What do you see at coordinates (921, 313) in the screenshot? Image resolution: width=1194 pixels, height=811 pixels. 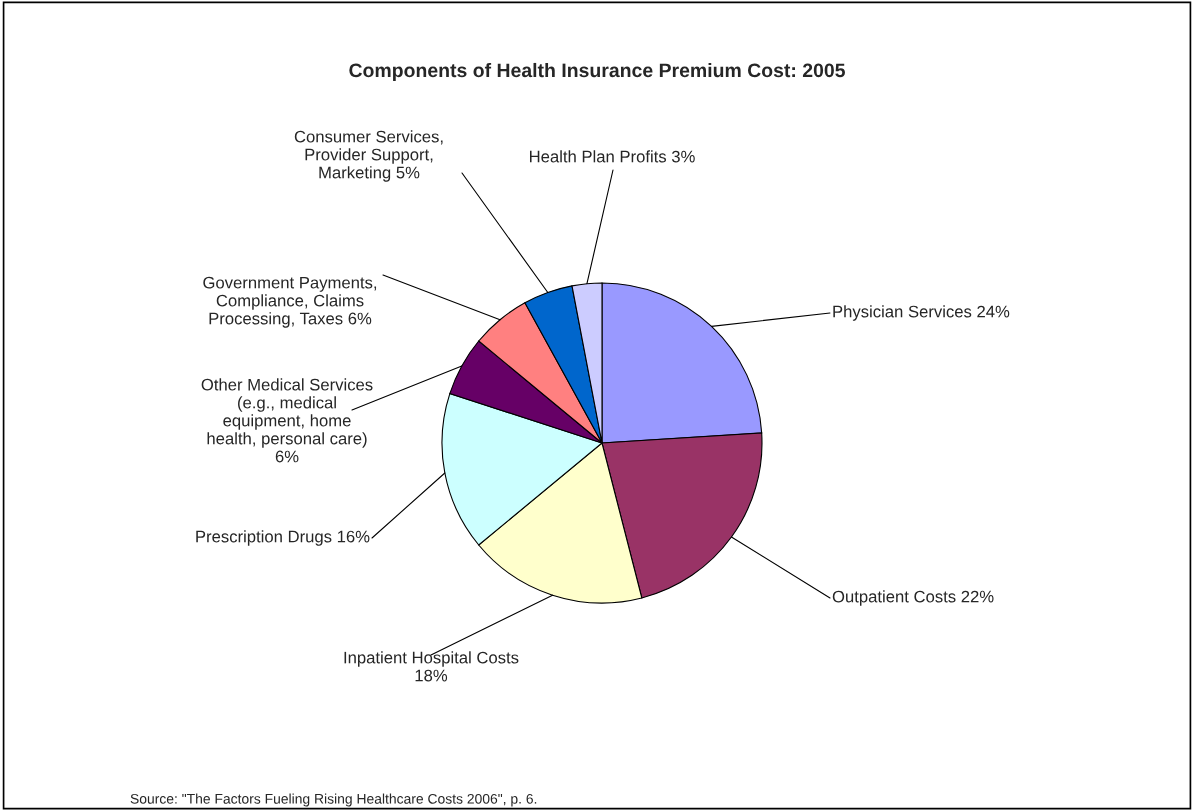 I see `slice-label: Physician Services 24%` at bounding box center [921, 313].